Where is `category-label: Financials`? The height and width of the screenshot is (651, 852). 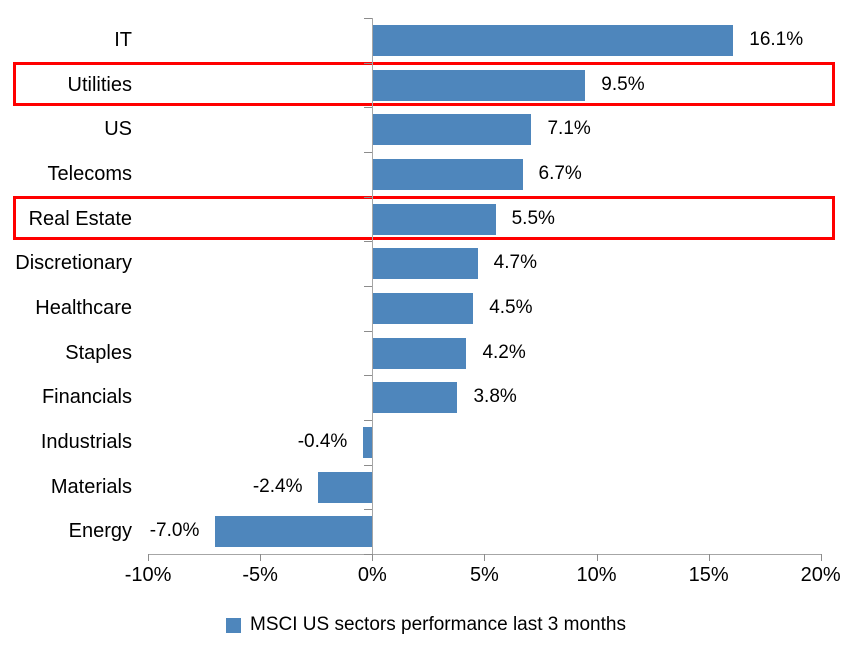
category-label: Financials is located at coordinates (86, 397).